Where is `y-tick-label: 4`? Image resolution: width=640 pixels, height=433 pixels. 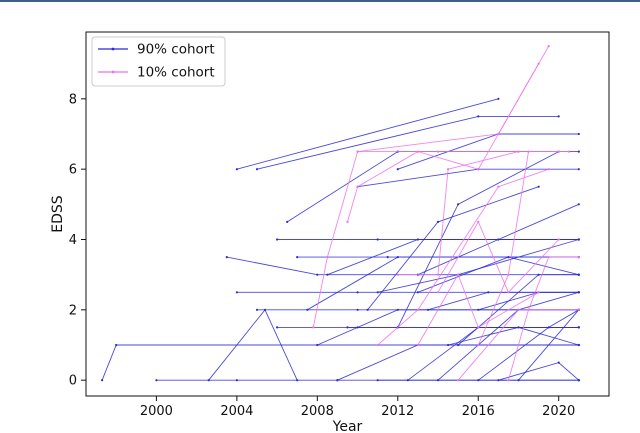
y-tick-label: 4 is located at coordinates (73, 240).